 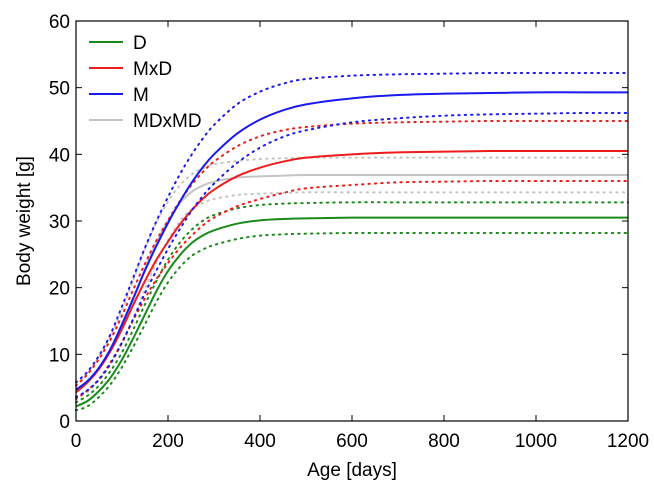 I want to click on x-tick-label: 1200, so click(x=628, y=441).